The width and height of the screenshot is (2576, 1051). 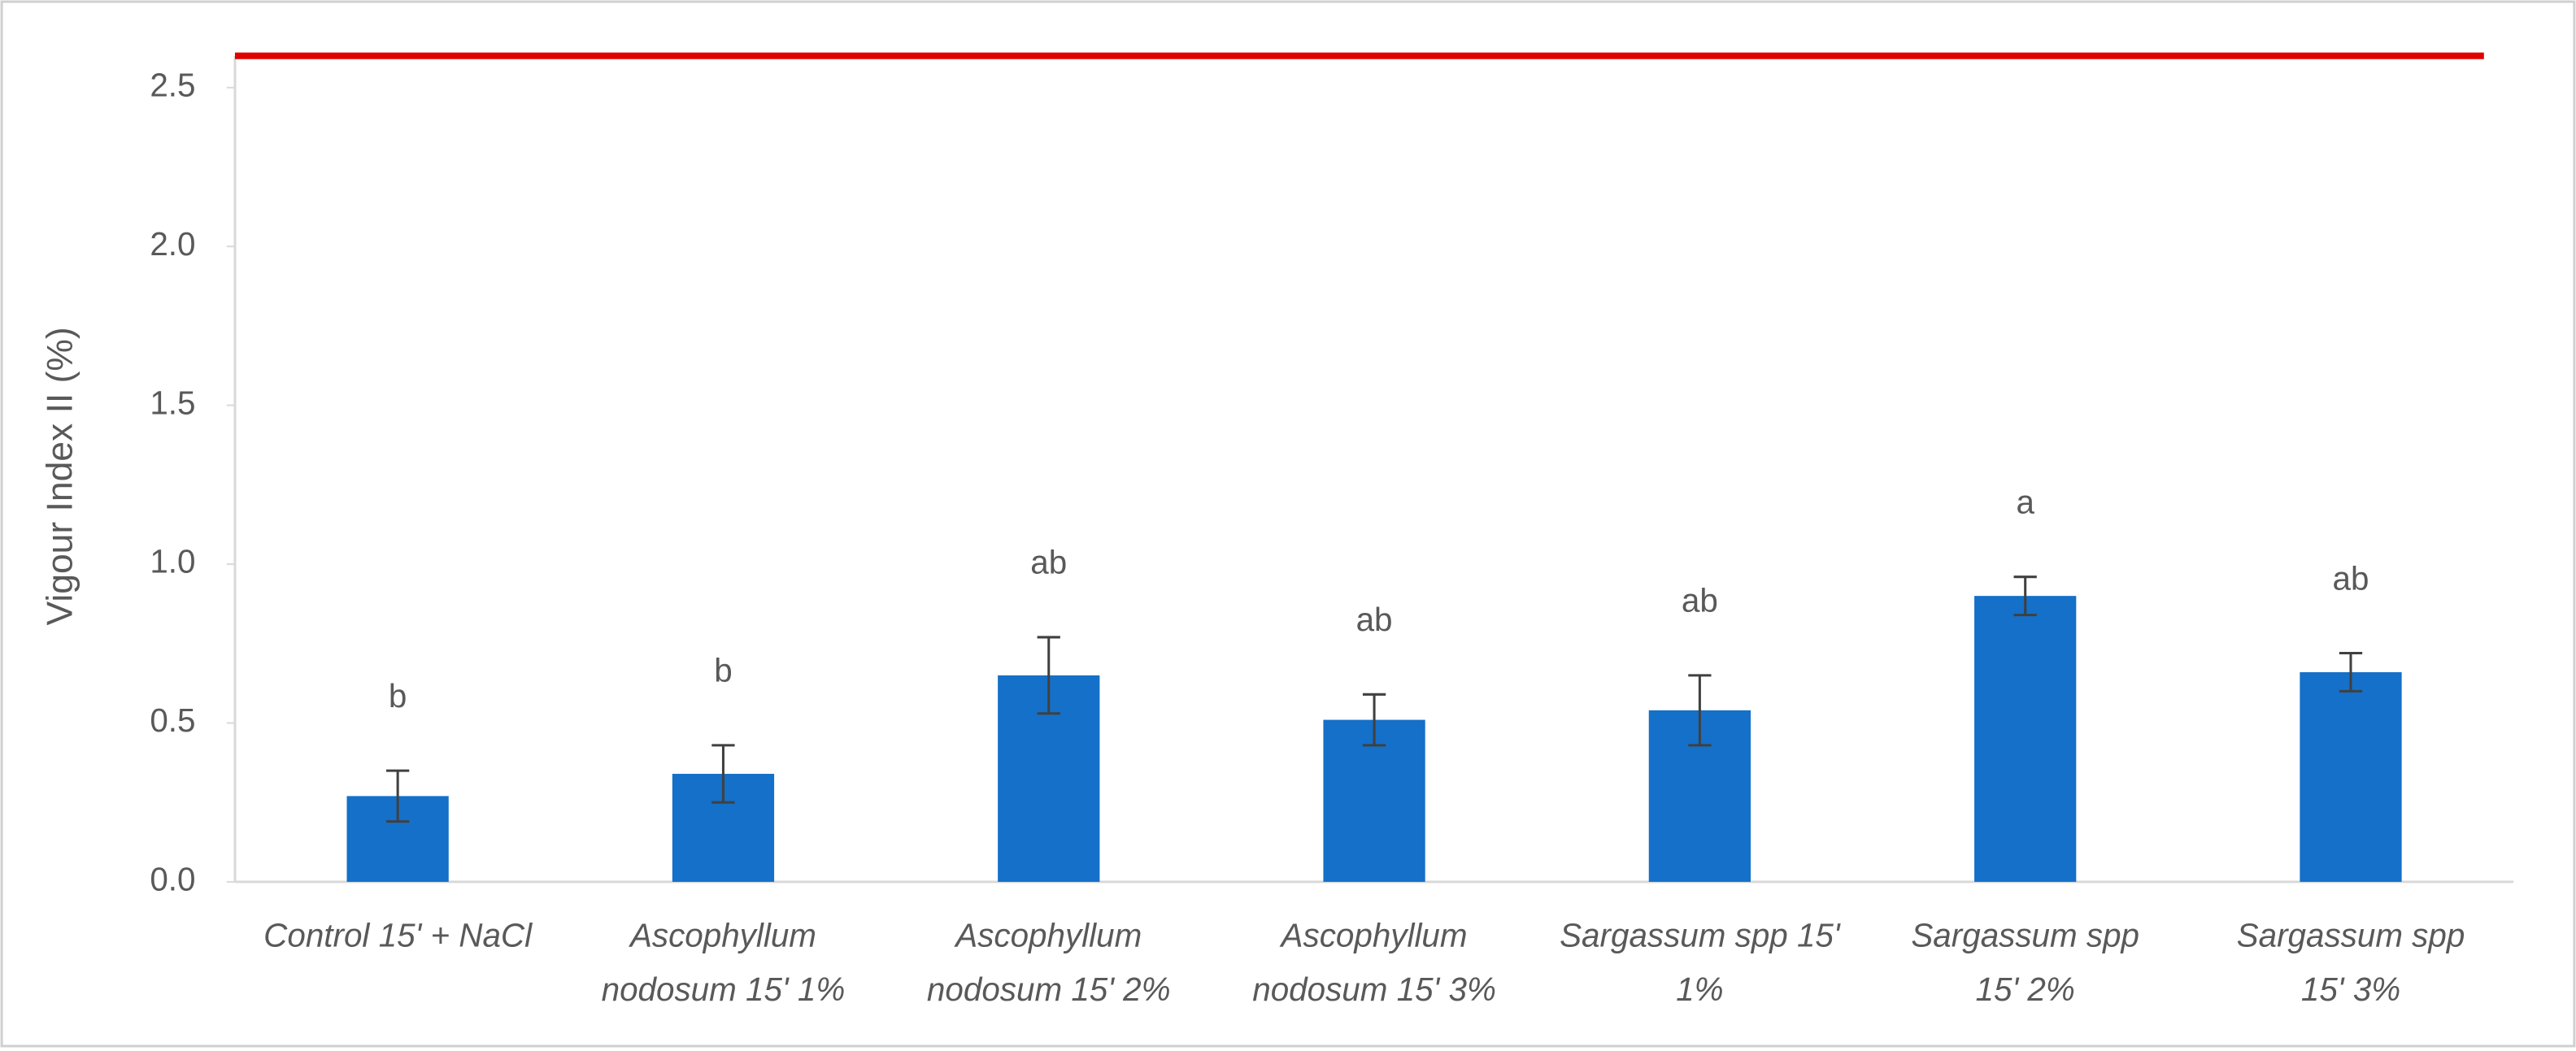 I want to click on y-axis-title: Vigour Index II (%), so click(x=61, y=476).